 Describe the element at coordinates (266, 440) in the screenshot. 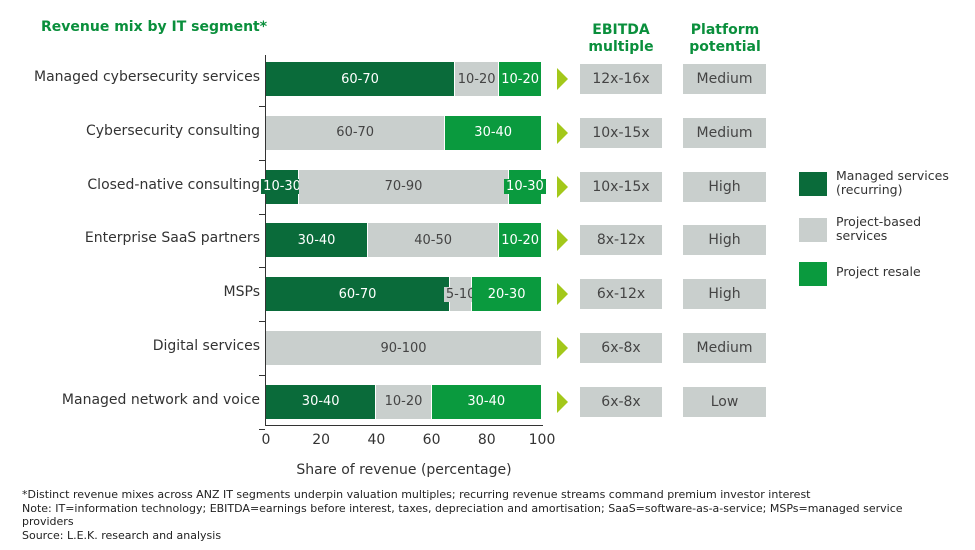

I see `x-tick-label: 0` at that location.